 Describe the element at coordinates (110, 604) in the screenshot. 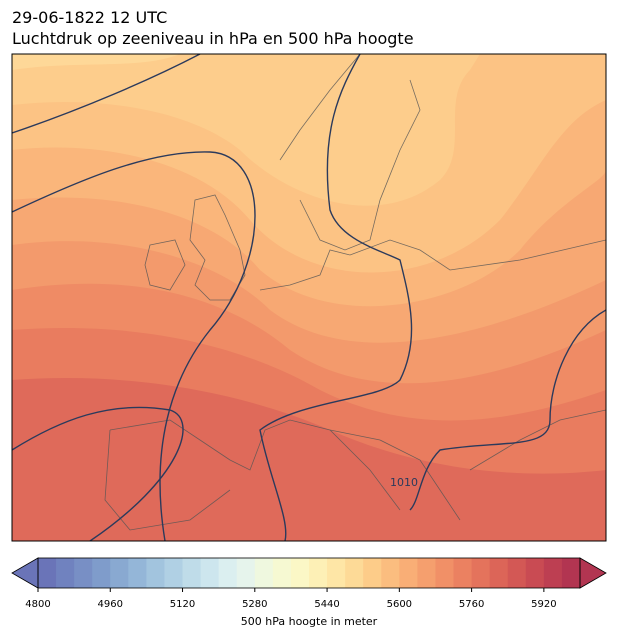

I see `colorbar-tick-label: 4960` at that location.